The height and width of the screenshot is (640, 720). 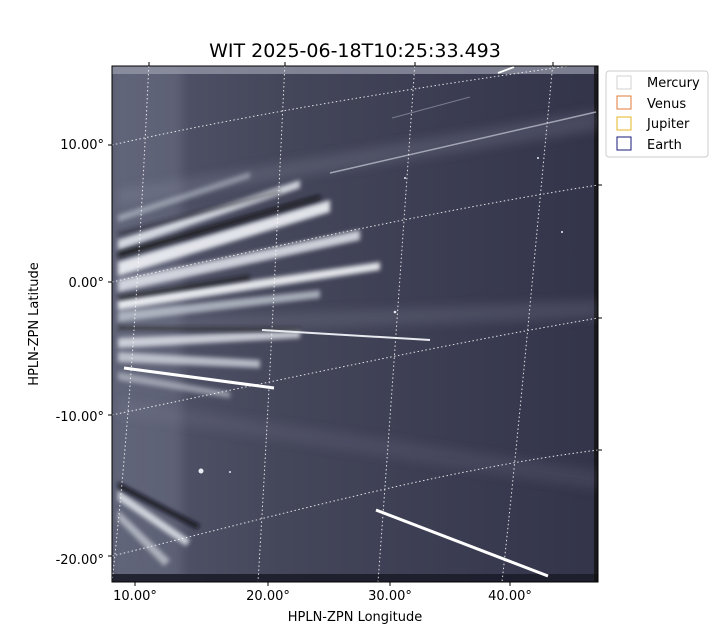 What do you see at coordinates (673, 83) in the screenshot?
I see `legend-label: Mercury` at bounding box center [673, 83].